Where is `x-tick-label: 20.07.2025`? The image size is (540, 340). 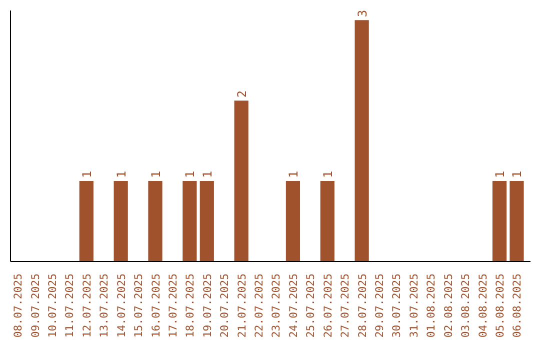 x-tick-label: 20.07.2025 is located at coordinates (225, 306).